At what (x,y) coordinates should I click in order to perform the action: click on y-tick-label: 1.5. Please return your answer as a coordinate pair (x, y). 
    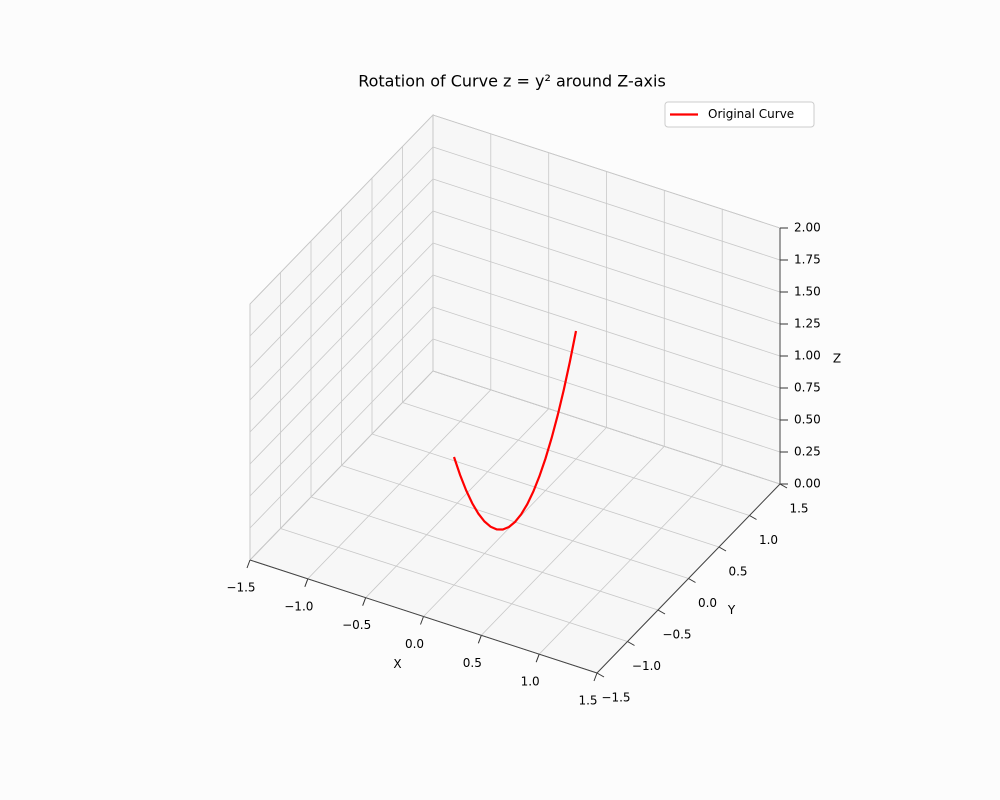
    Looking at the image, I should click on (798, 509).